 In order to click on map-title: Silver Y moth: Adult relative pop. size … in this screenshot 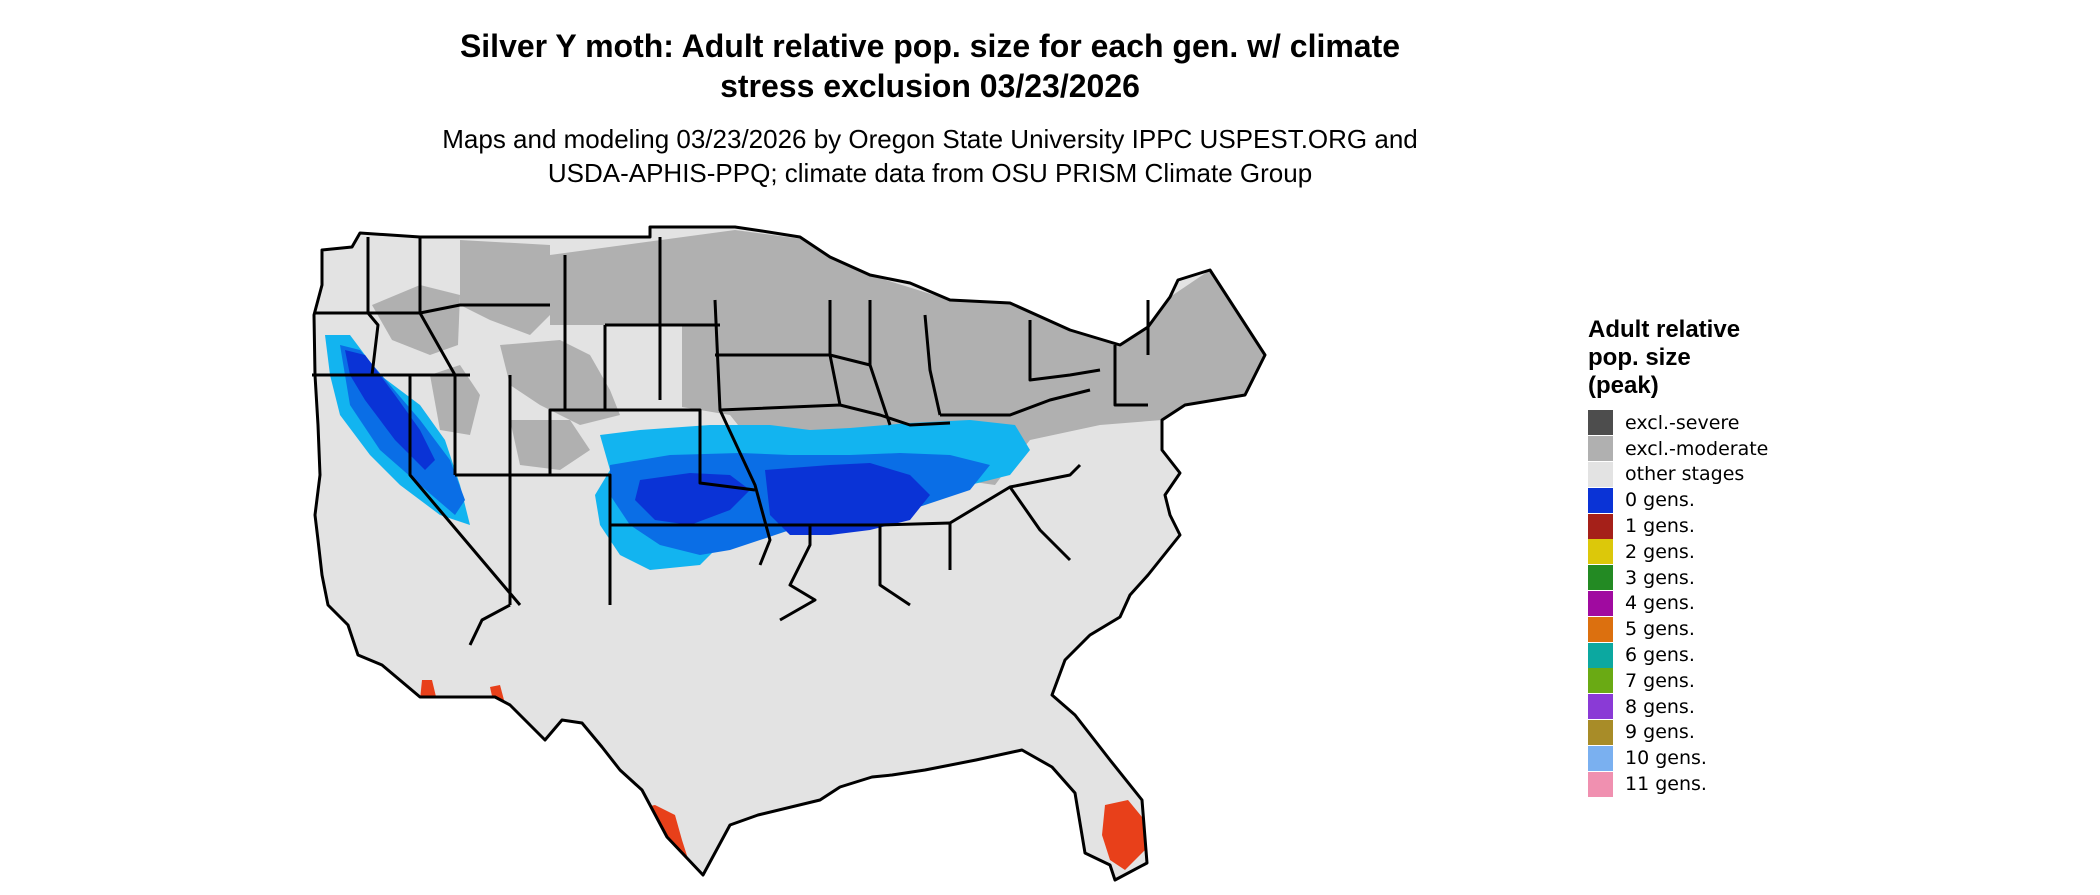, I will do `click(930, 66)`.